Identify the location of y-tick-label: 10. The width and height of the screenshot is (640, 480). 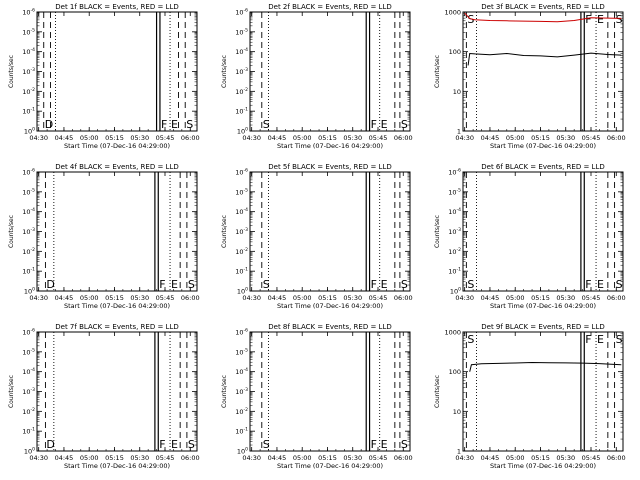
(457, 412).